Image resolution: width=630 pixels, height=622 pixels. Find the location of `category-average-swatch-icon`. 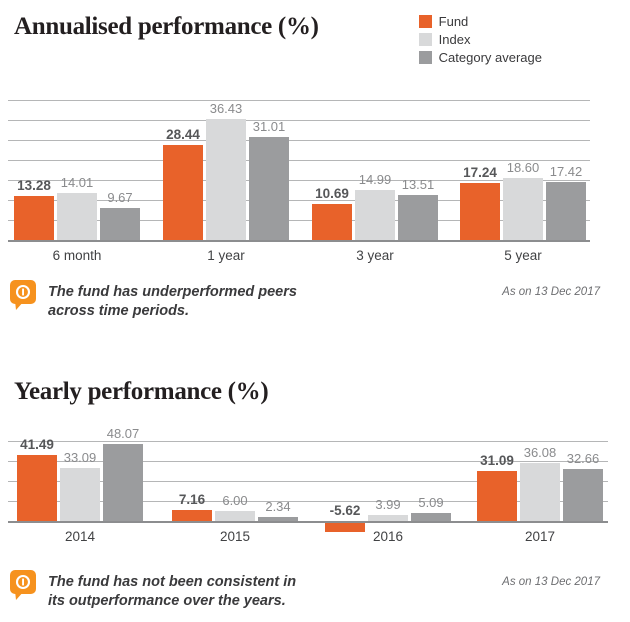

category-average-swatch-icon is located at coordinates (425, 57).